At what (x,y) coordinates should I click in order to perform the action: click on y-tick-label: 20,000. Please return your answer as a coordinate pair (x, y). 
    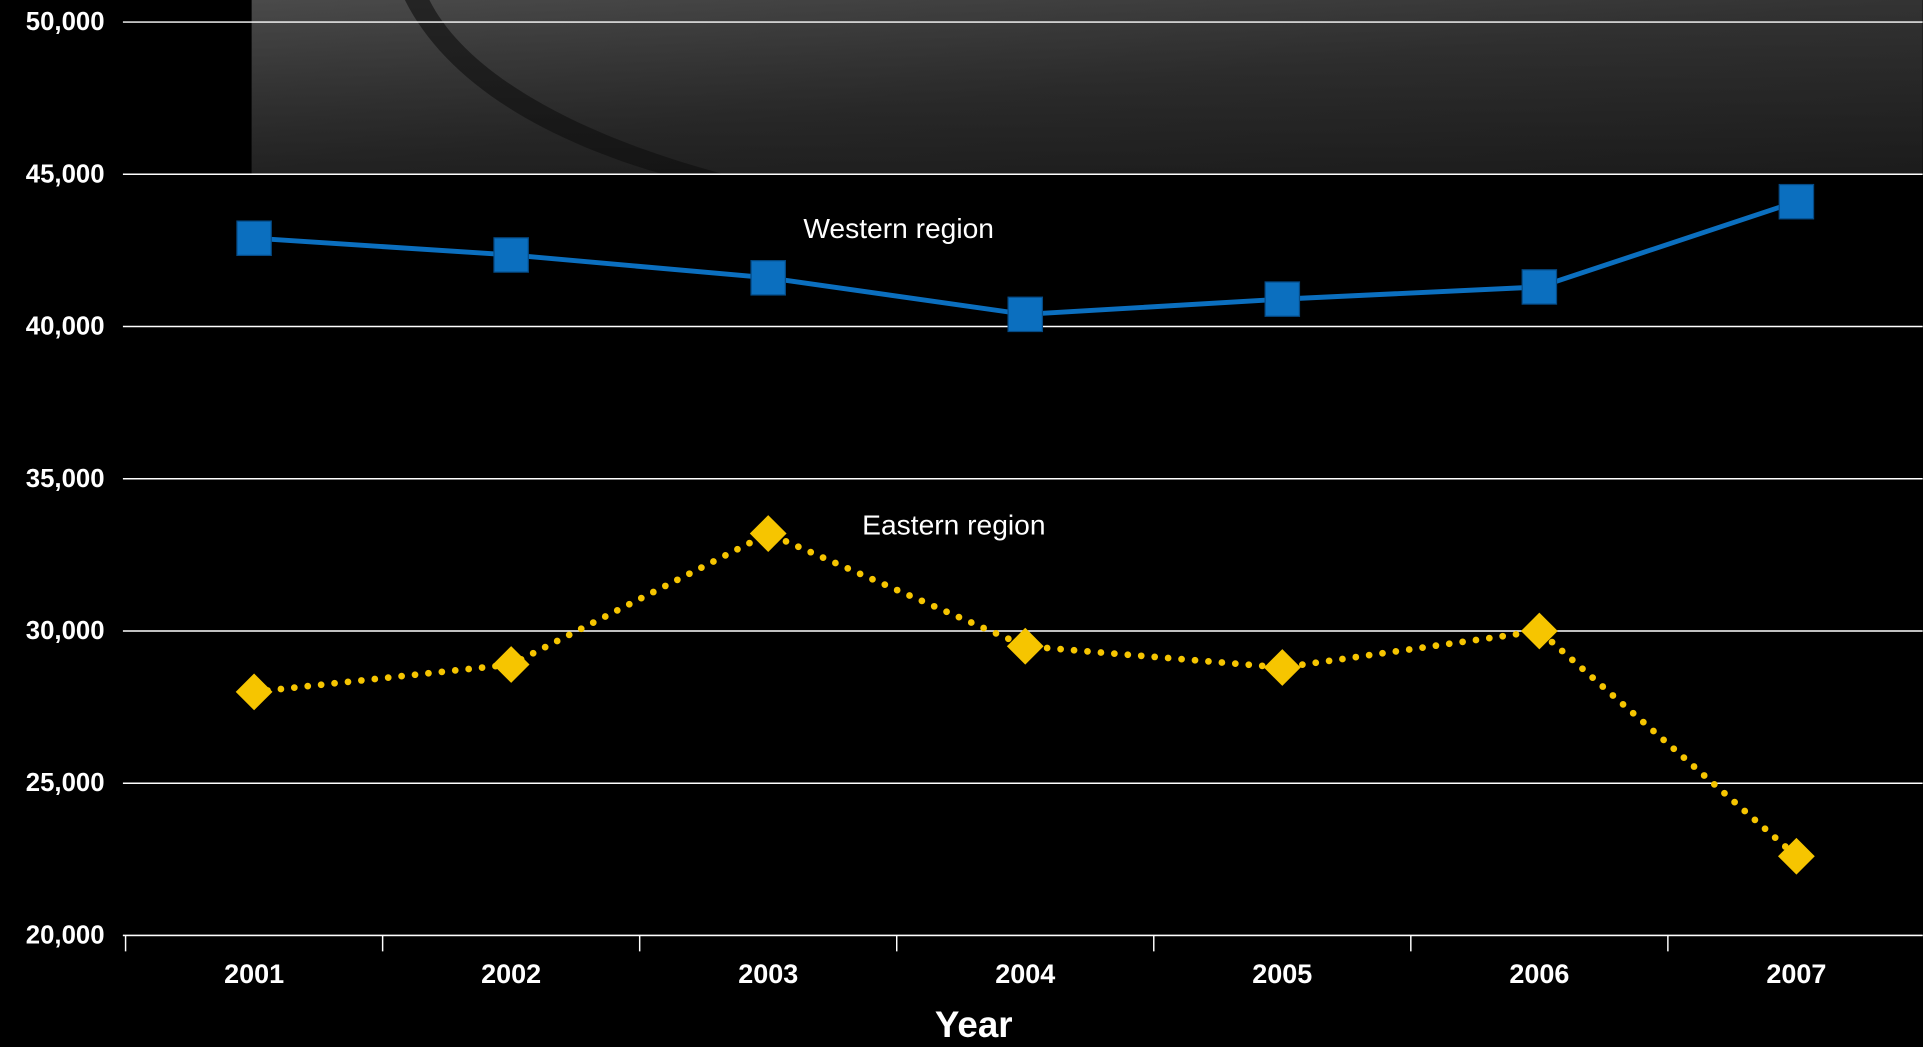
    Looking at the image, I should click on (65, 935).